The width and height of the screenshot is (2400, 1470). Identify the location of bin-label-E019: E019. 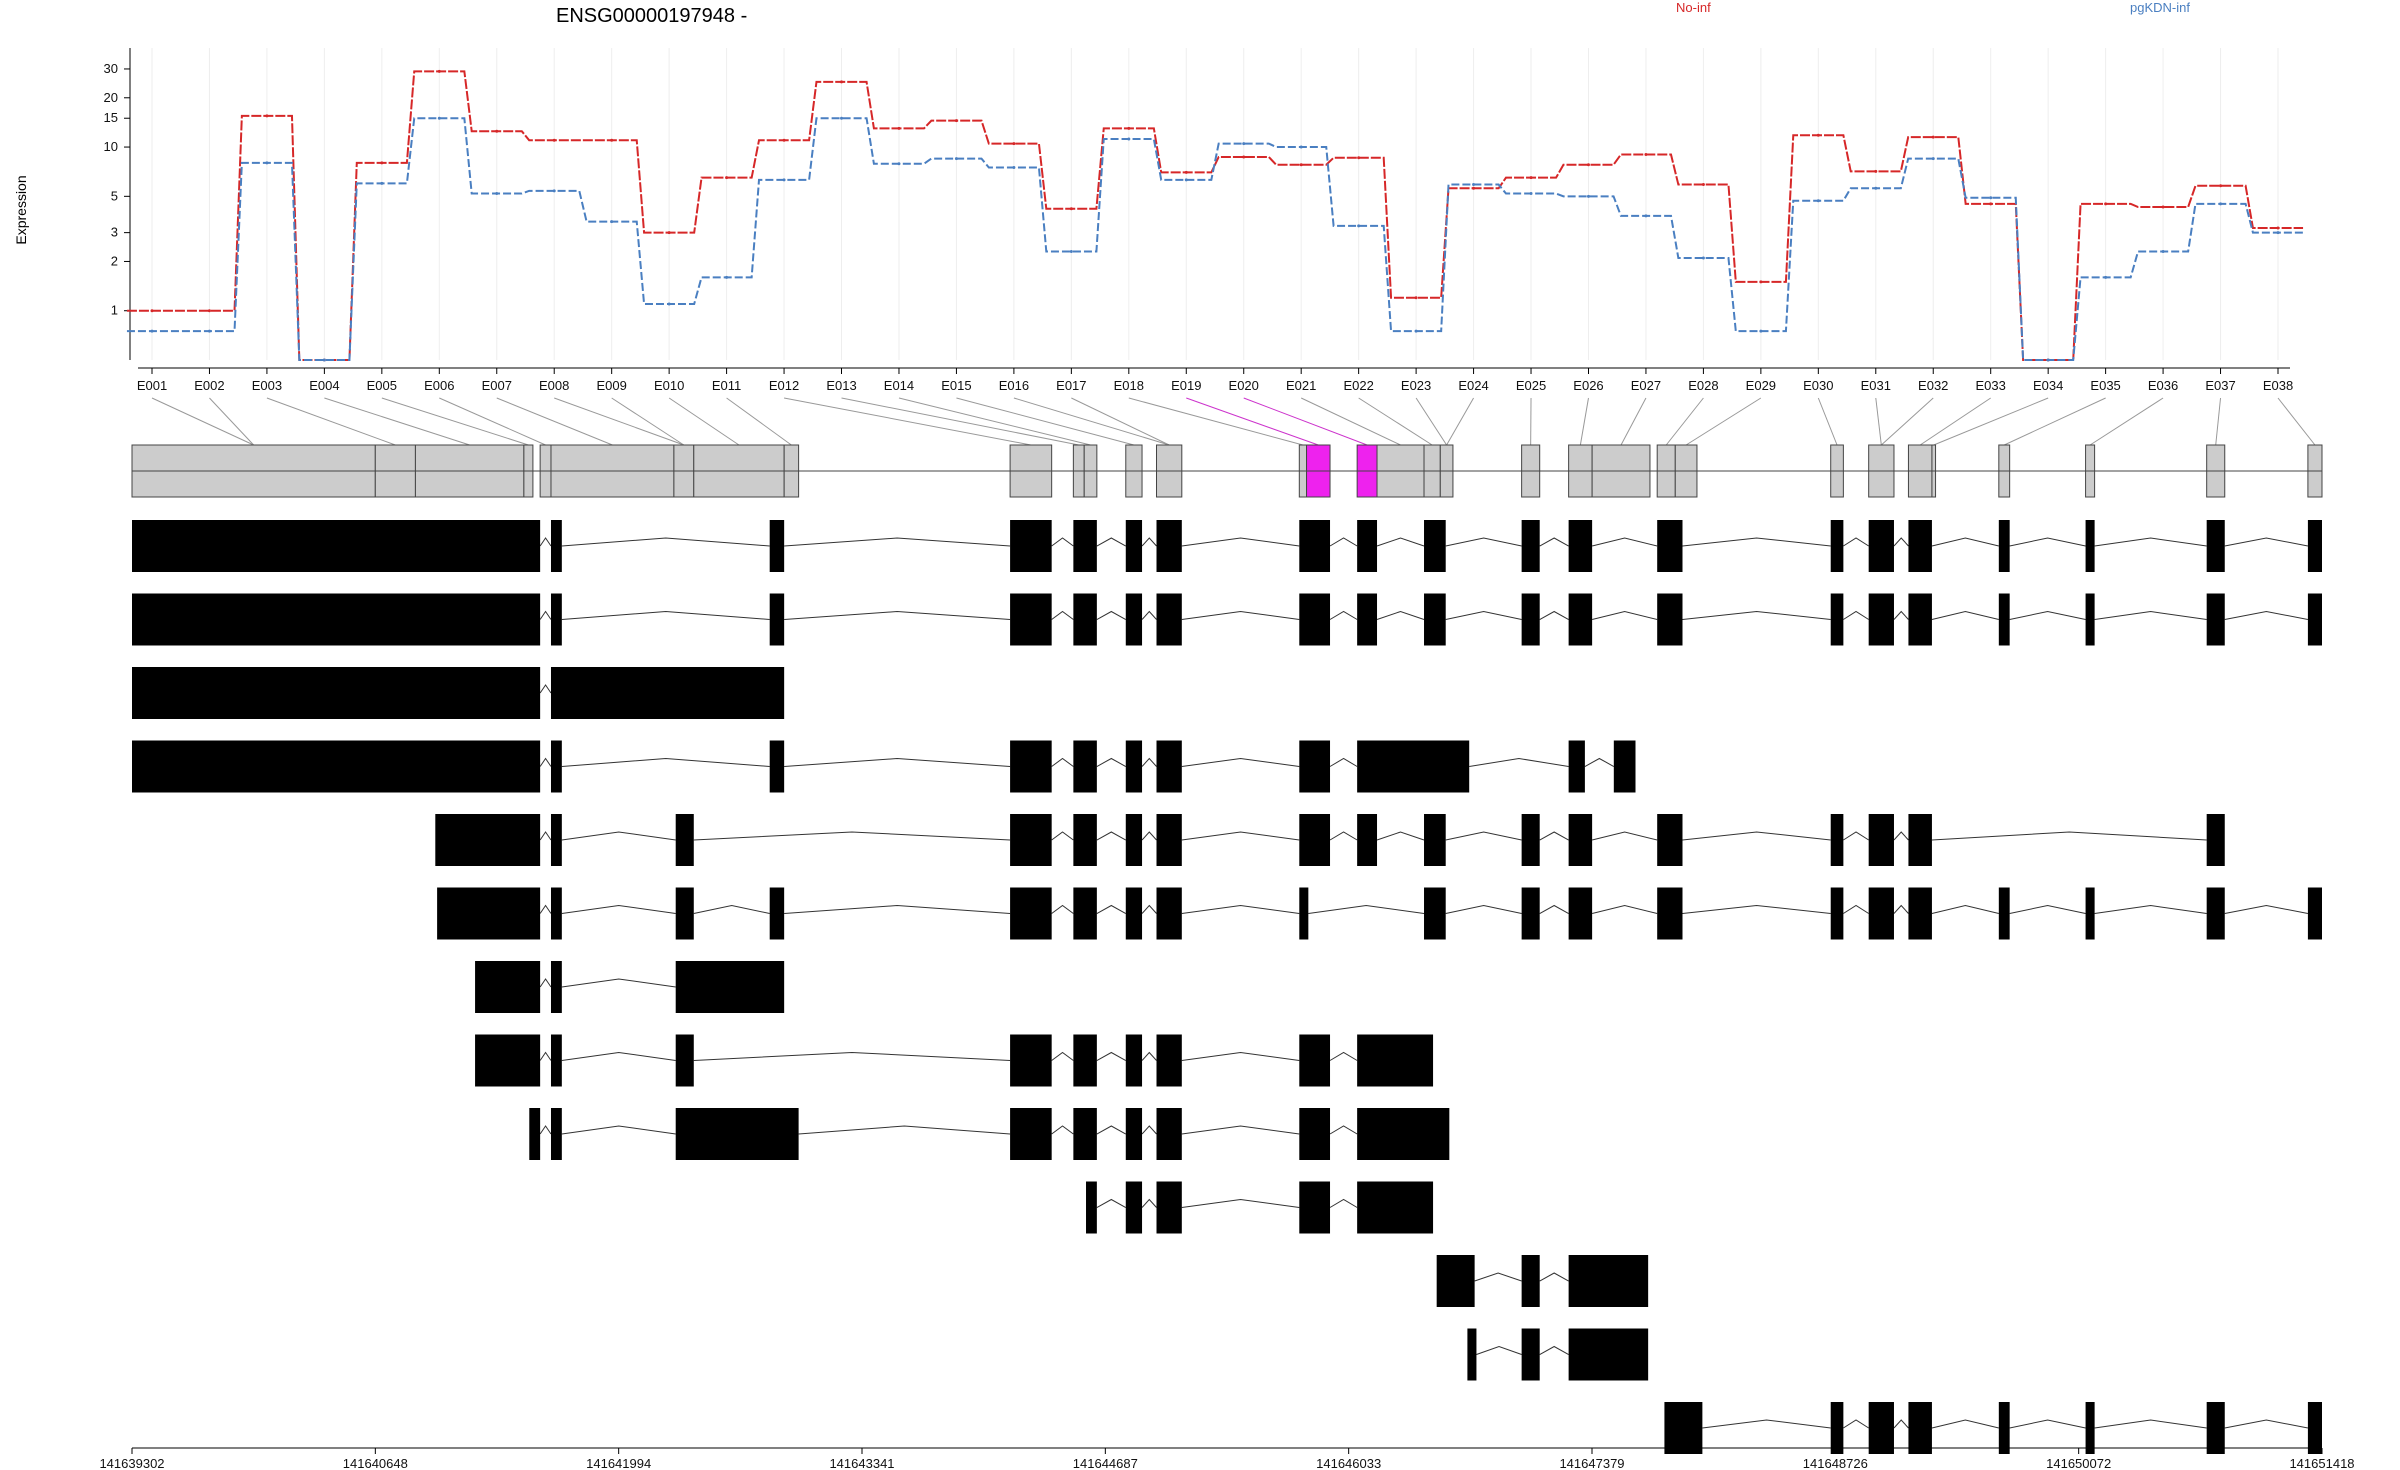
(1186, 385).